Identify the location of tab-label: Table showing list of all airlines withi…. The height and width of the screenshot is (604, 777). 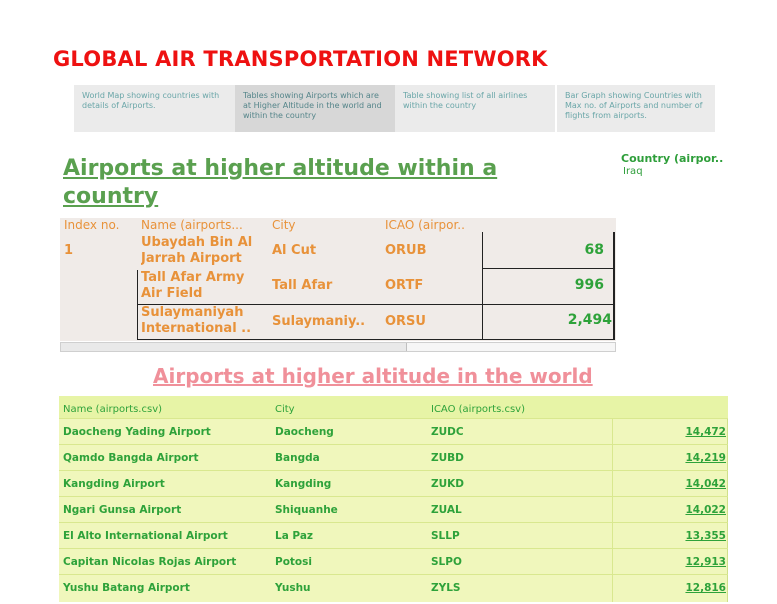
(465, 100).